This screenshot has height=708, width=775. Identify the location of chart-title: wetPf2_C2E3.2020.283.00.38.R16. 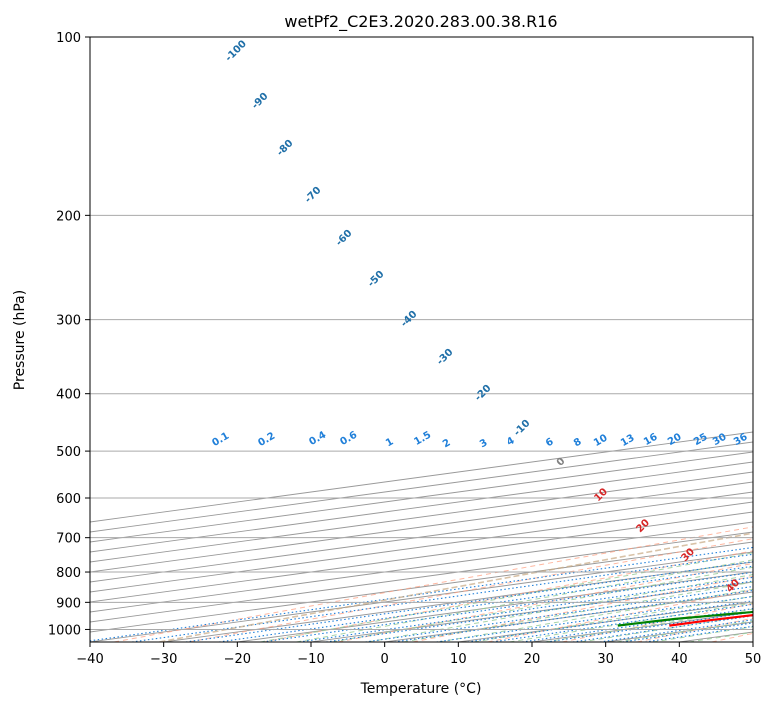
(420, 22).